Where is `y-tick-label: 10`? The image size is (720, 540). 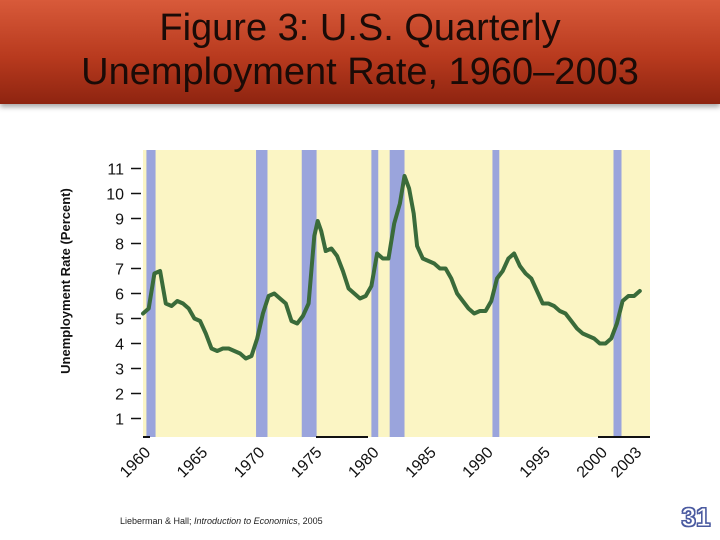 y-tick-label: 10 is located at coordinates (115, 195).